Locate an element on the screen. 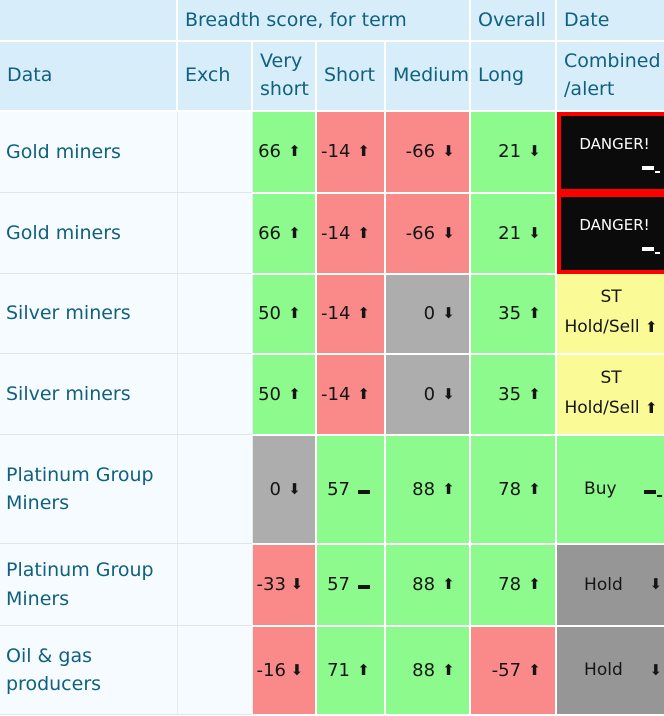  row-label: Silver miners is located at coordinates (89, 394).